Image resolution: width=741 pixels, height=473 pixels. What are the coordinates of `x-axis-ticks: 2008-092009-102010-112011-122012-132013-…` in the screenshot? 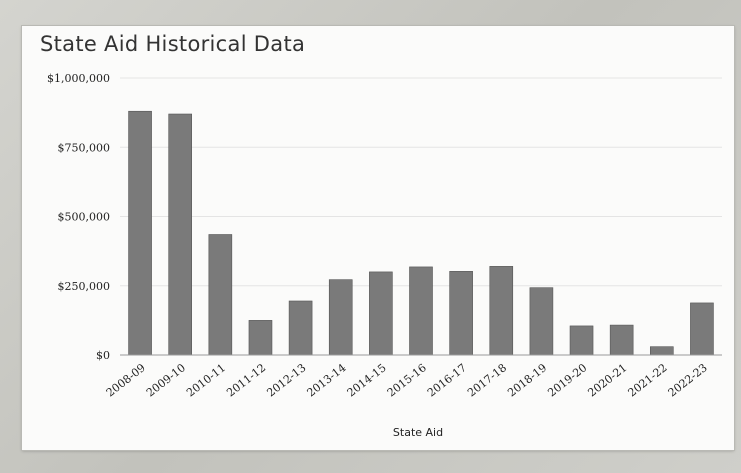 It's located at (407, 380).